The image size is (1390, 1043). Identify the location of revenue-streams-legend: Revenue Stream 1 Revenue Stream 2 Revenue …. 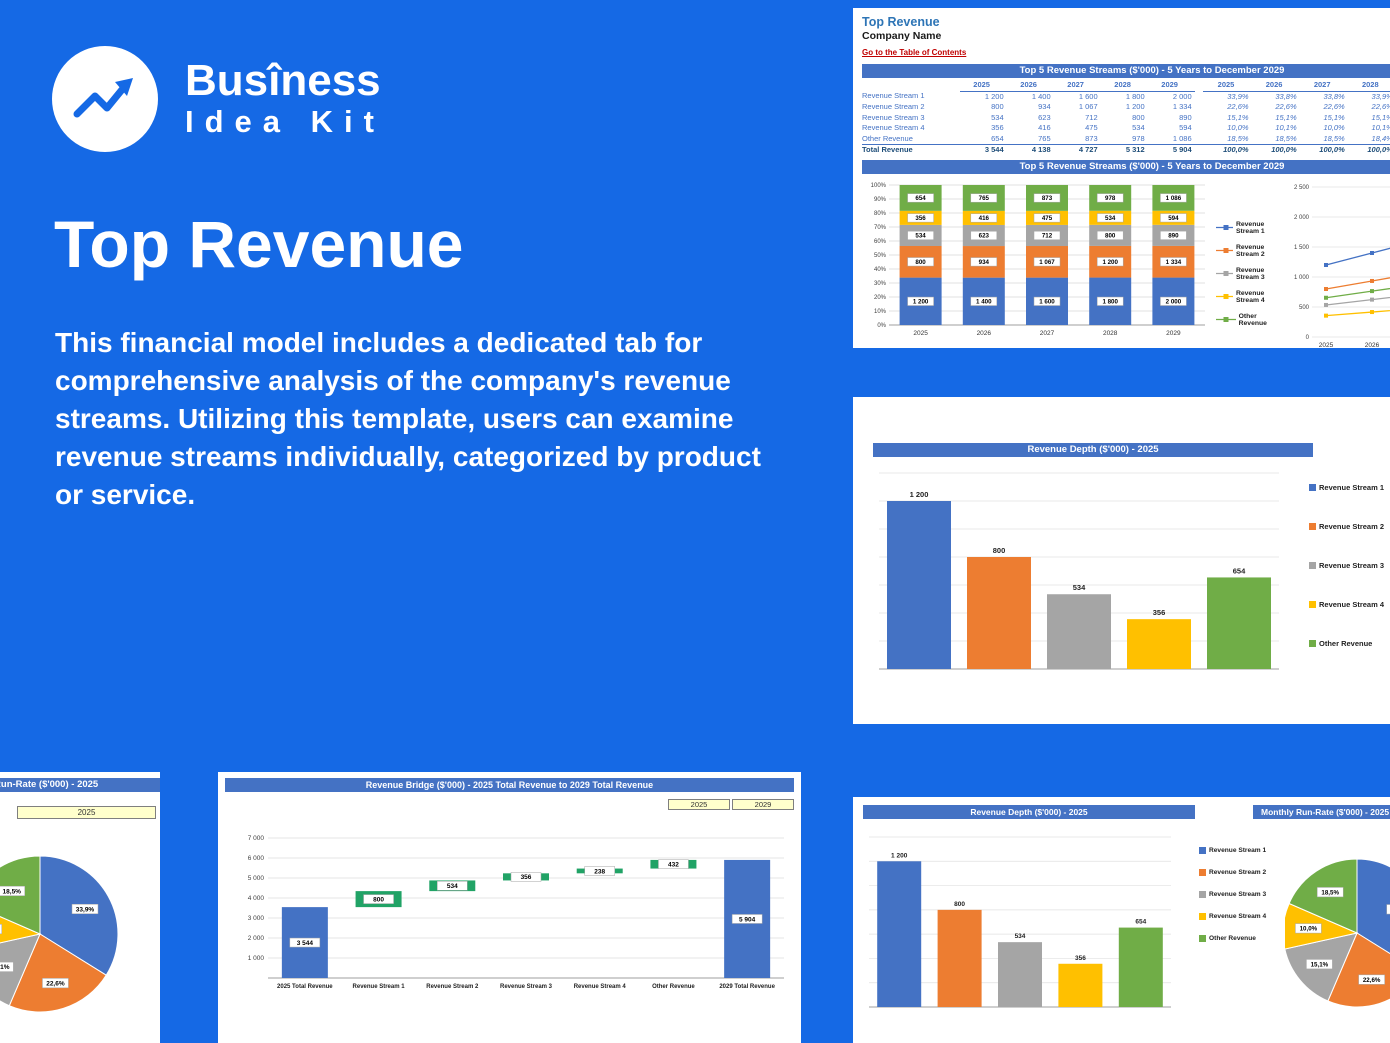
(1251, 278).